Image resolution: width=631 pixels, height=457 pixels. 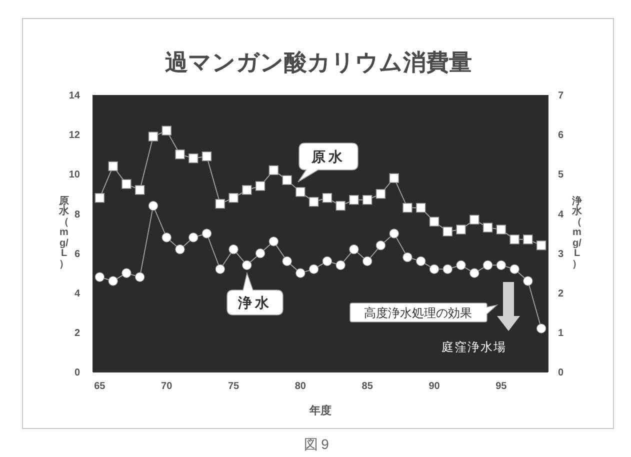 What do you see at coordinates (318, 444) in the screenshot?
I see `caption: 図9` at bounding box center [318, 444].